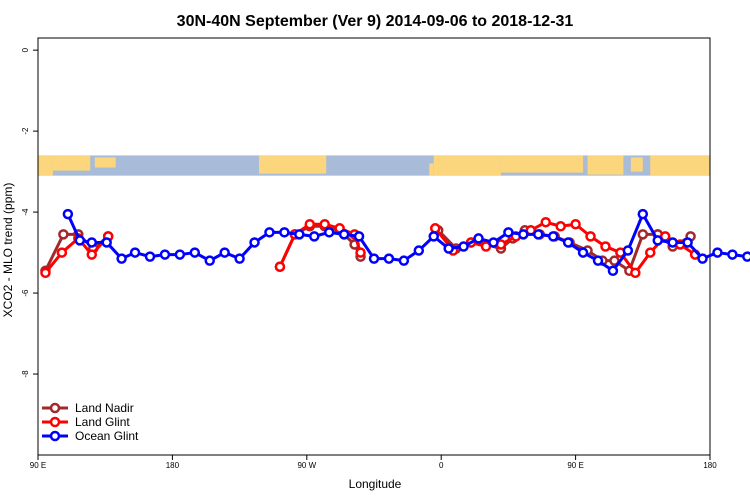 Image resolution: width=750 pixels, height=500 pixels. I want to click on y-axis: 0 -2 -4 -6 -8, so click(29, 212).